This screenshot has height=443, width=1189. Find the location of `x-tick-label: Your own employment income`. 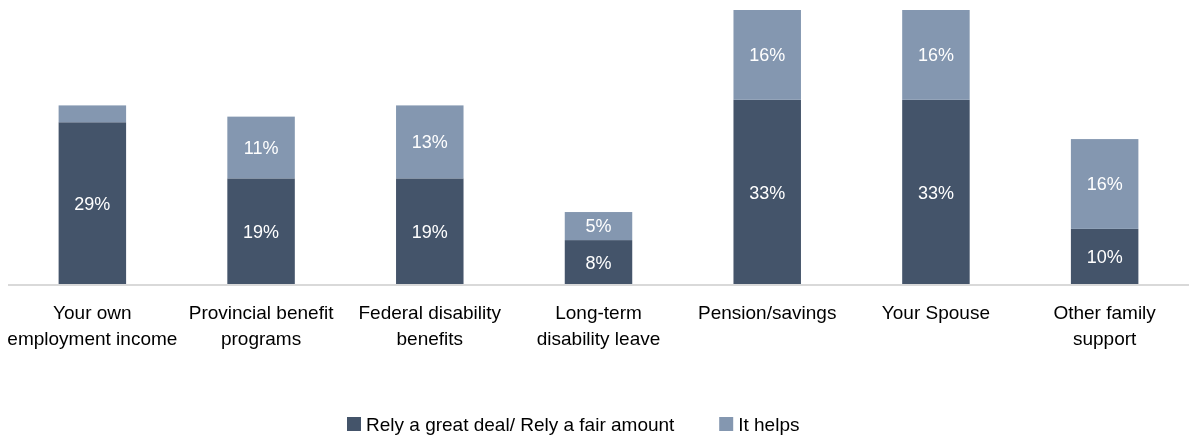

x-tick-label: Your own employment income is located at coordinates (92, 325).